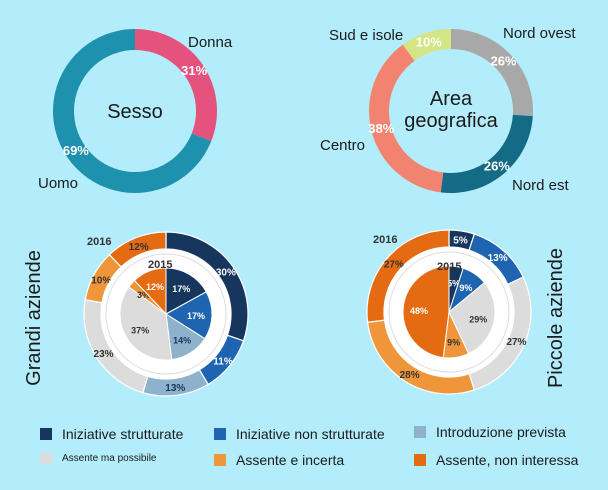 The height and width of the screenshot is (490, 608). What do you see at coordinates (139, 247) in the screenshot?
I see `grandi-2016-value-label-assente-non-interessa: 12%` at bounding box center [139, 247].